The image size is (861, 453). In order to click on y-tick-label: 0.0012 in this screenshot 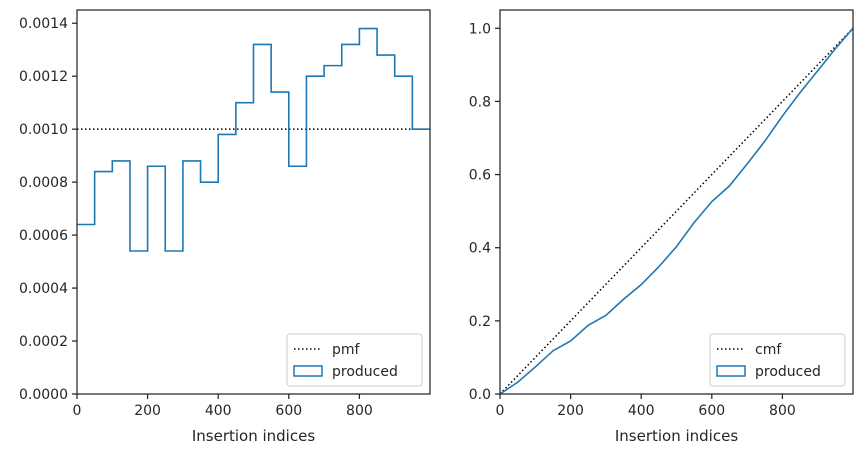, I will do `click(43, 77)`.